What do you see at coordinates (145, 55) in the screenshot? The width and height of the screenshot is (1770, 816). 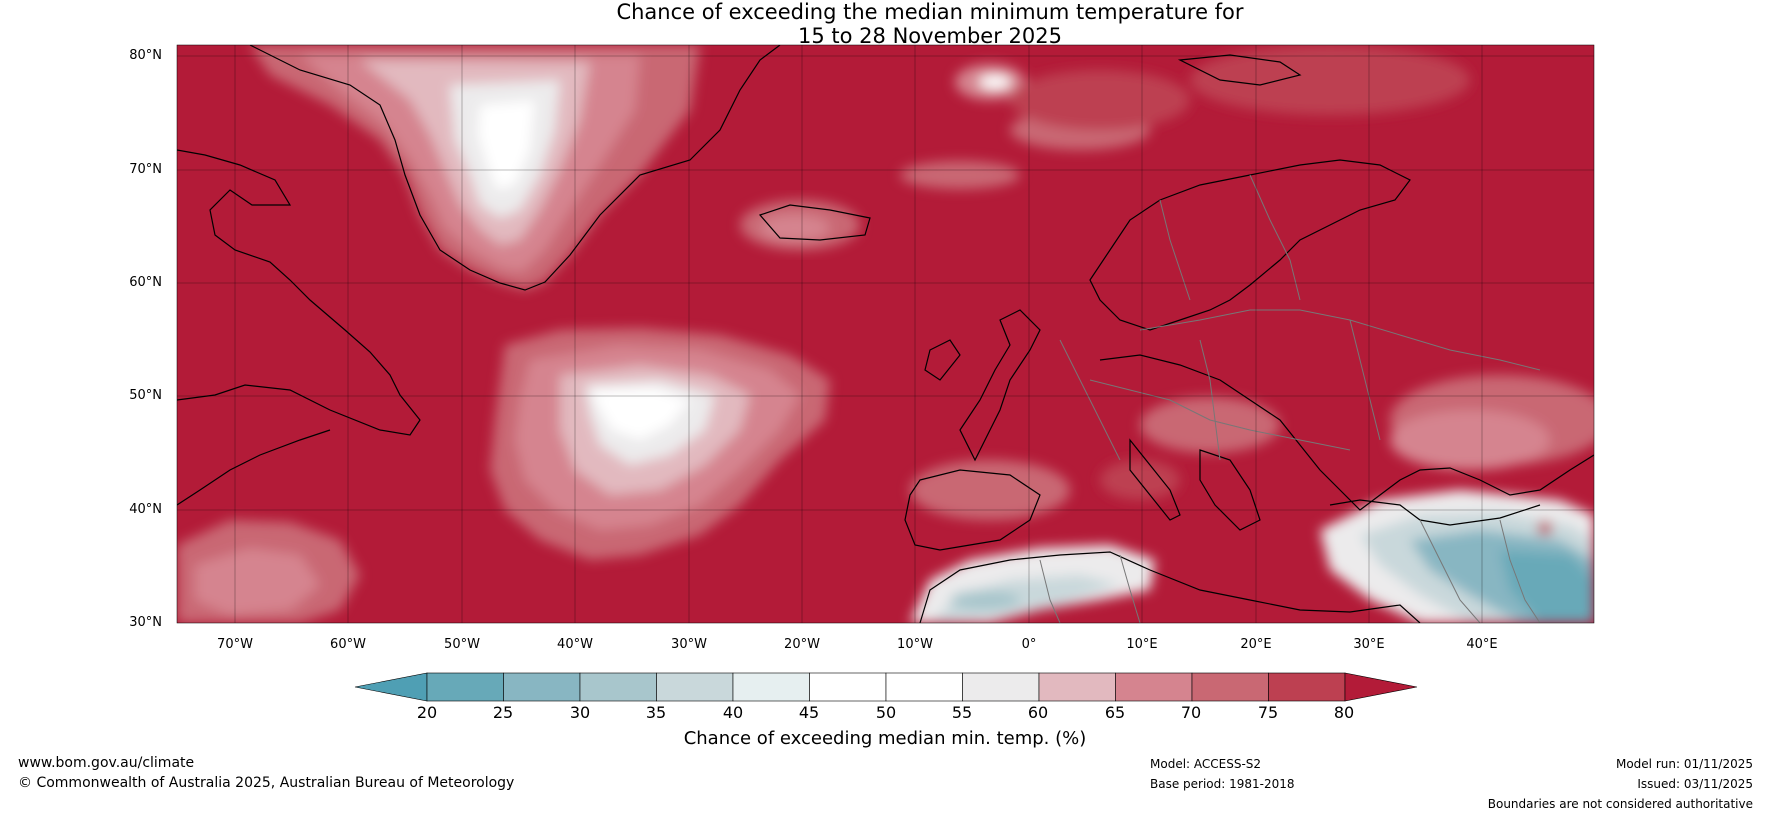 I see `lat-label-80n: 80°N` at bounding box center [145, 55].